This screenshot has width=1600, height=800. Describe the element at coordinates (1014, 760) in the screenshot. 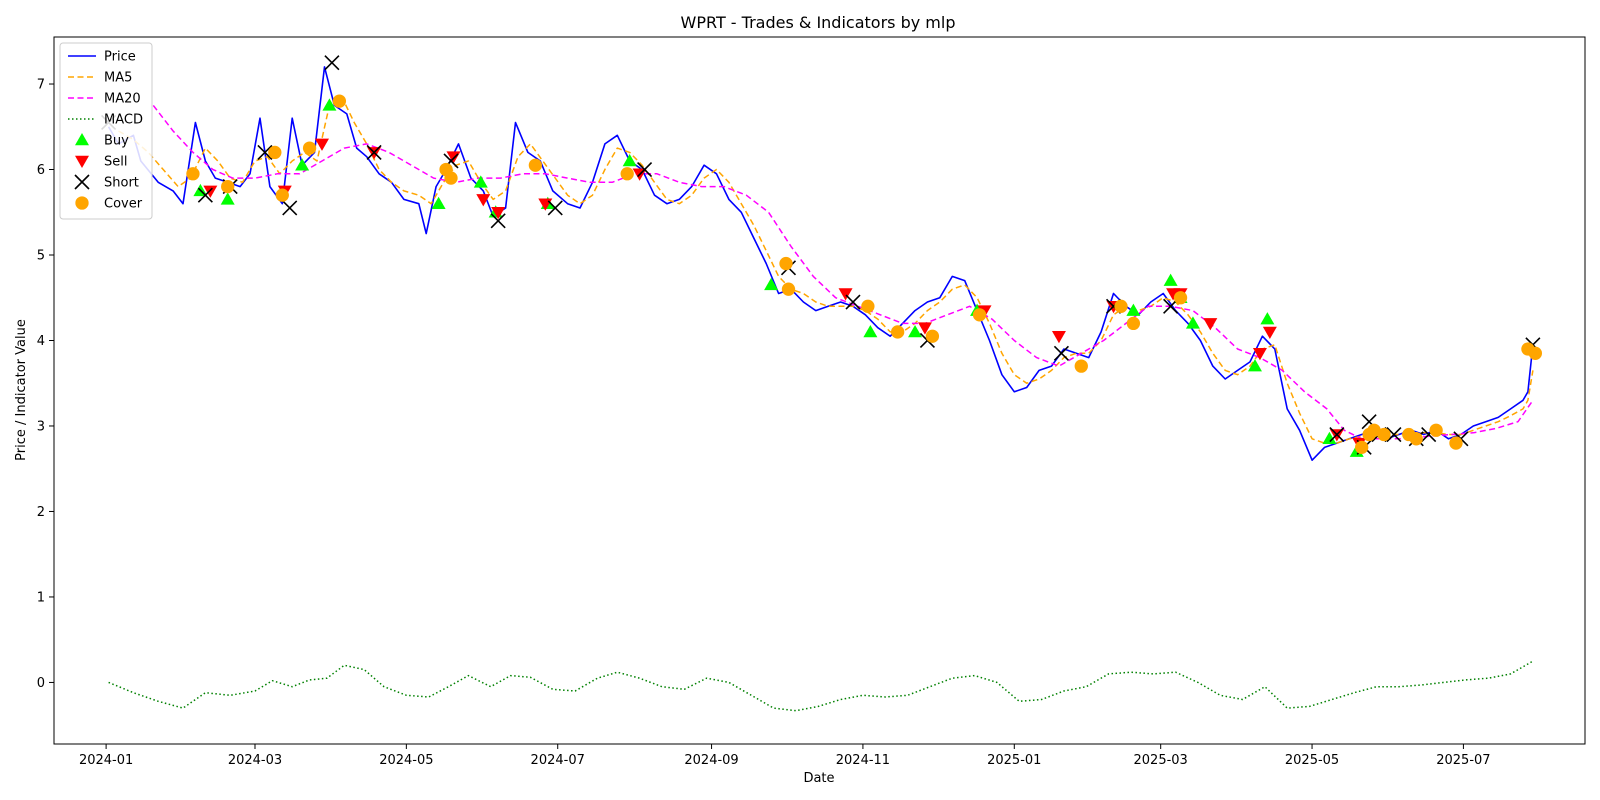

I see `x-tick-label: 2025-01` at that location.